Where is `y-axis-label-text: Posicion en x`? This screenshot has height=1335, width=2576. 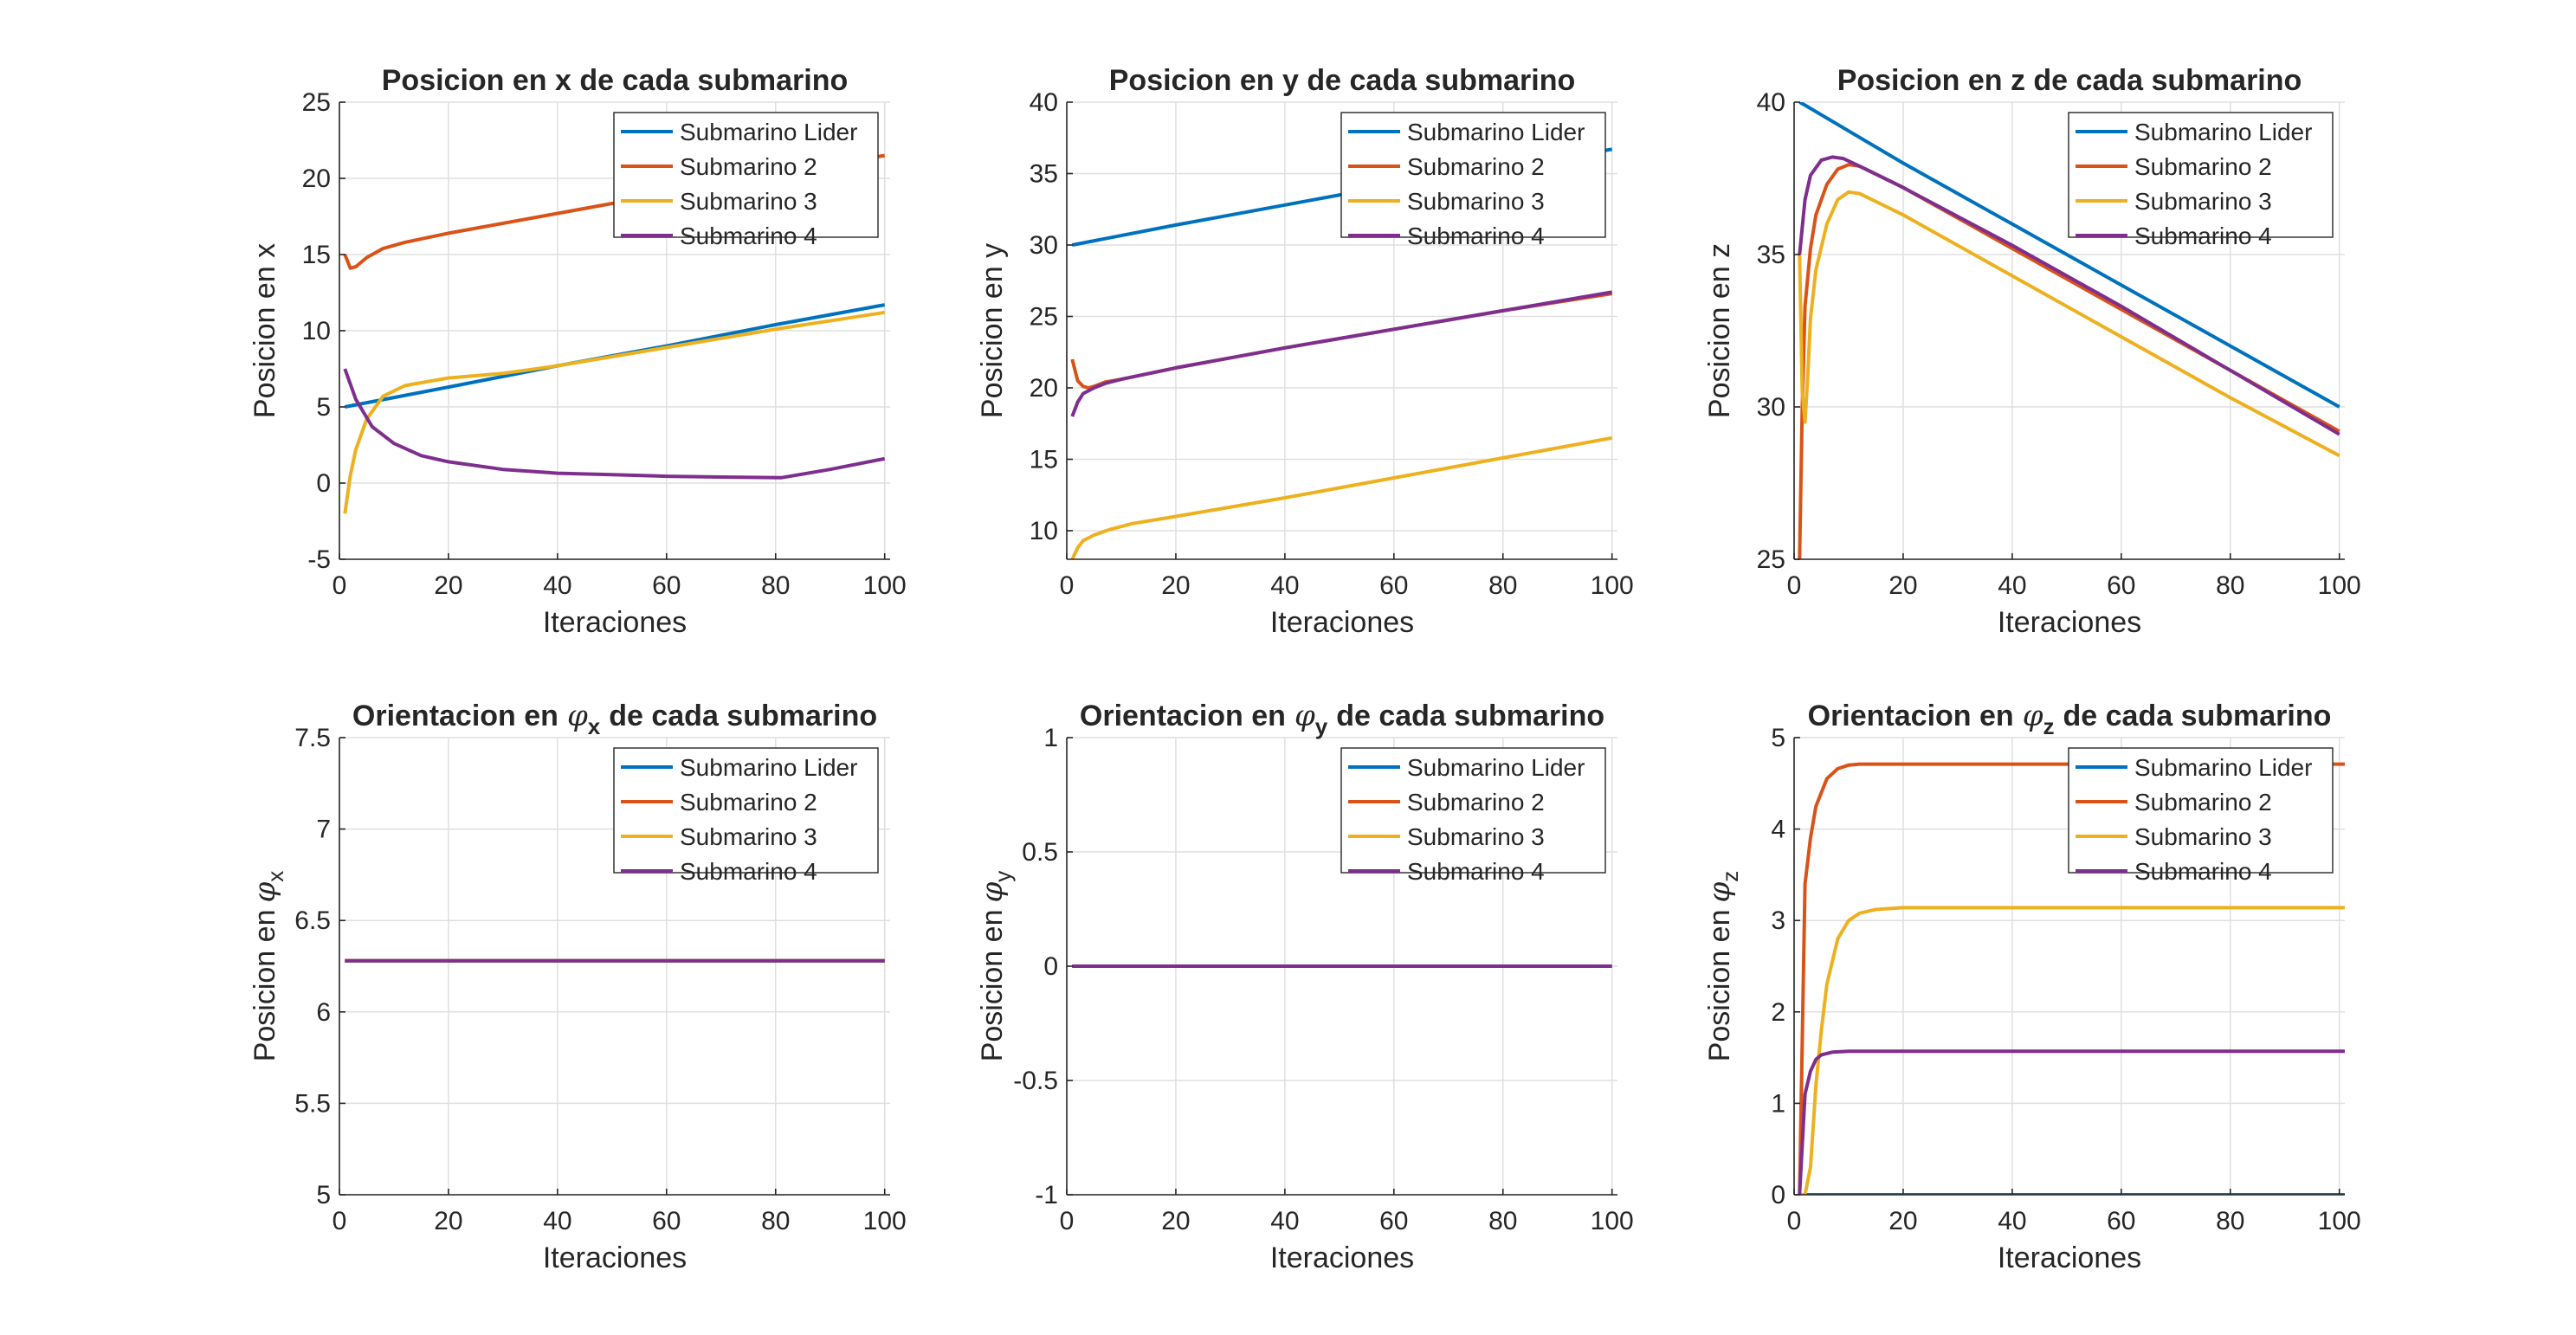
y-axis-label-text: Posicion en x is located at coordinates (265, 330).